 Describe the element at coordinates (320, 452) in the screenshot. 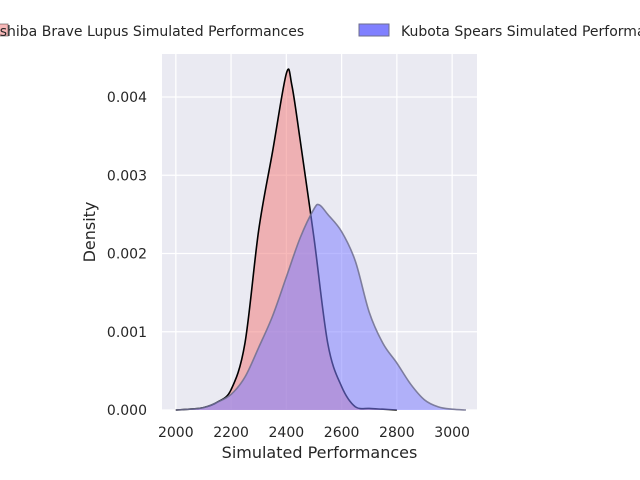

I see `x-axis-label: Simulated Performances` at that location.